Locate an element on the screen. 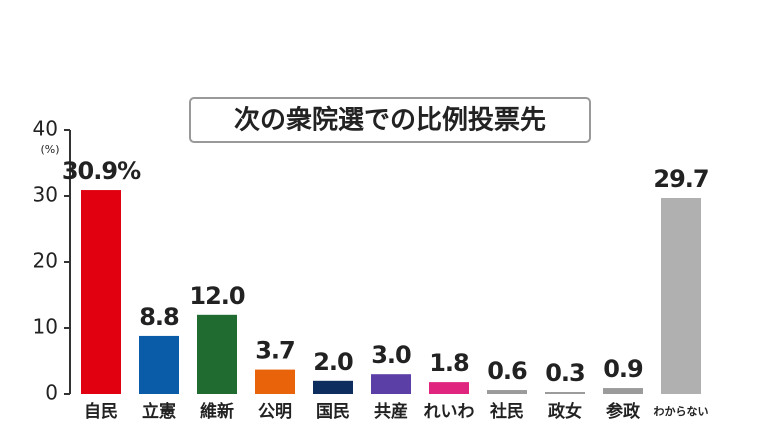 The height and width of the screenshot is (438, 780). value-label: 3.7 is located at coordinates (275, 351).